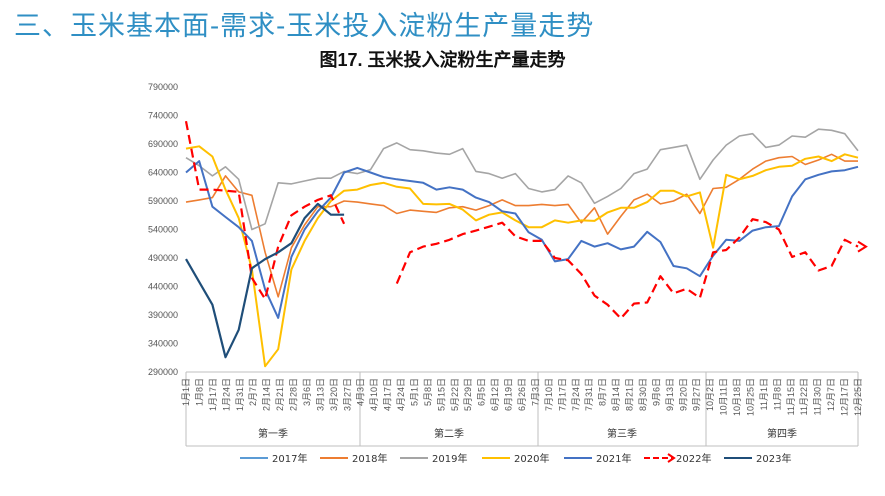  What do you see at coordinates (522, 394) in the screenshot?
I see `x-tick-label: 6月26日` at bounding box center [522, 394].